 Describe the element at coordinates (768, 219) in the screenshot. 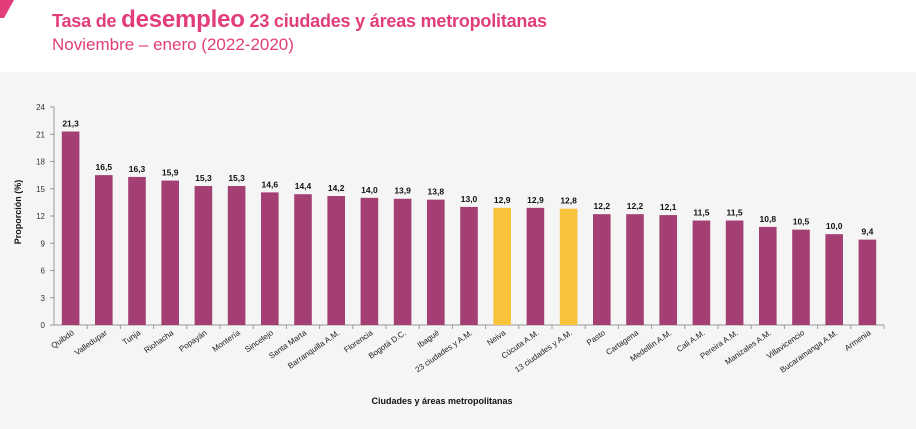

I see `data-label: 10,8` at that location.